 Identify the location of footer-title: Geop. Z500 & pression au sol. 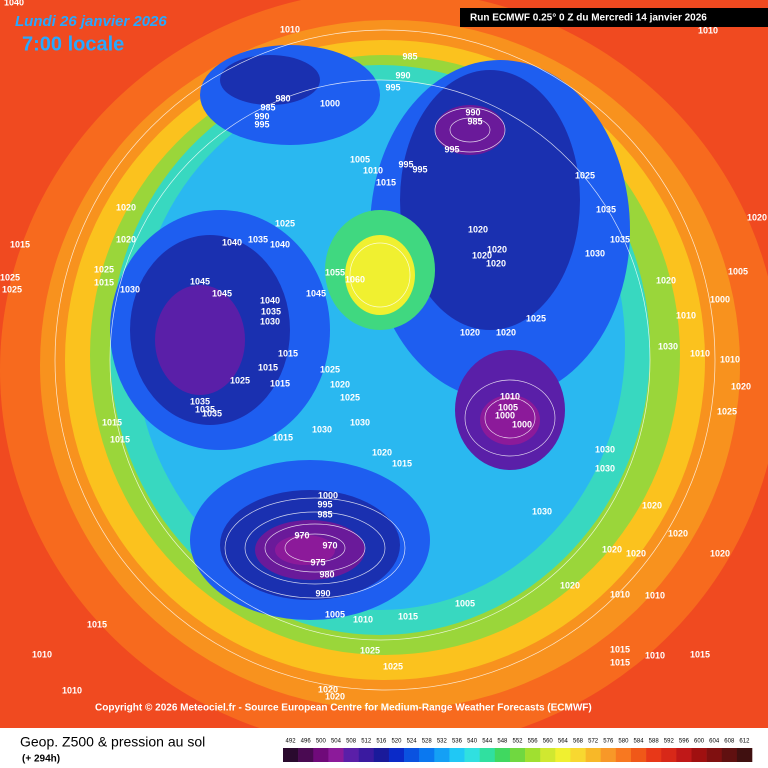
(112, 742).